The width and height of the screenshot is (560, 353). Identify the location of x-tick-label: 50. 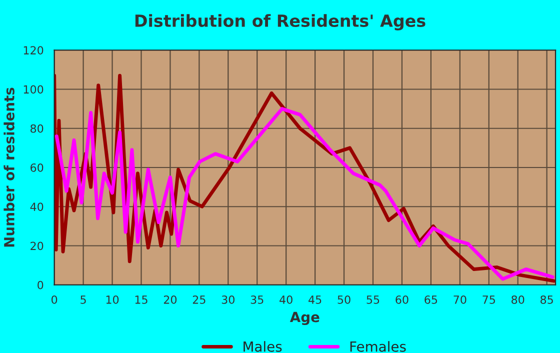
(344, 299).